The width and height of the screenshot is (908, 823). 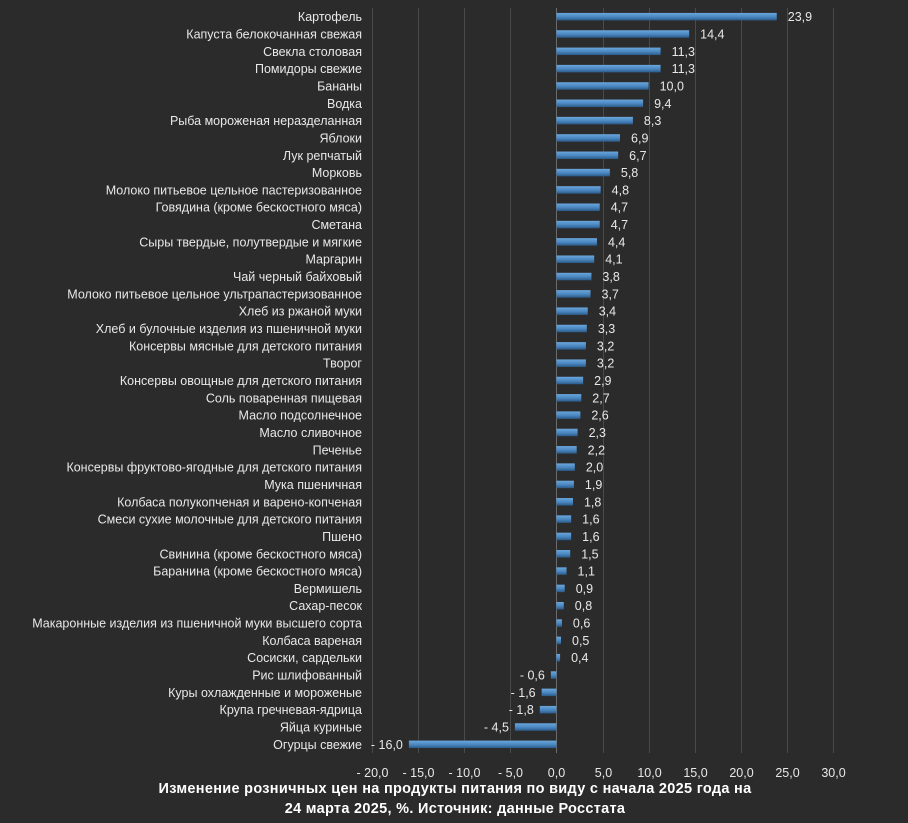 I want to click on category-label: Водка, so click(x=344, y=104).